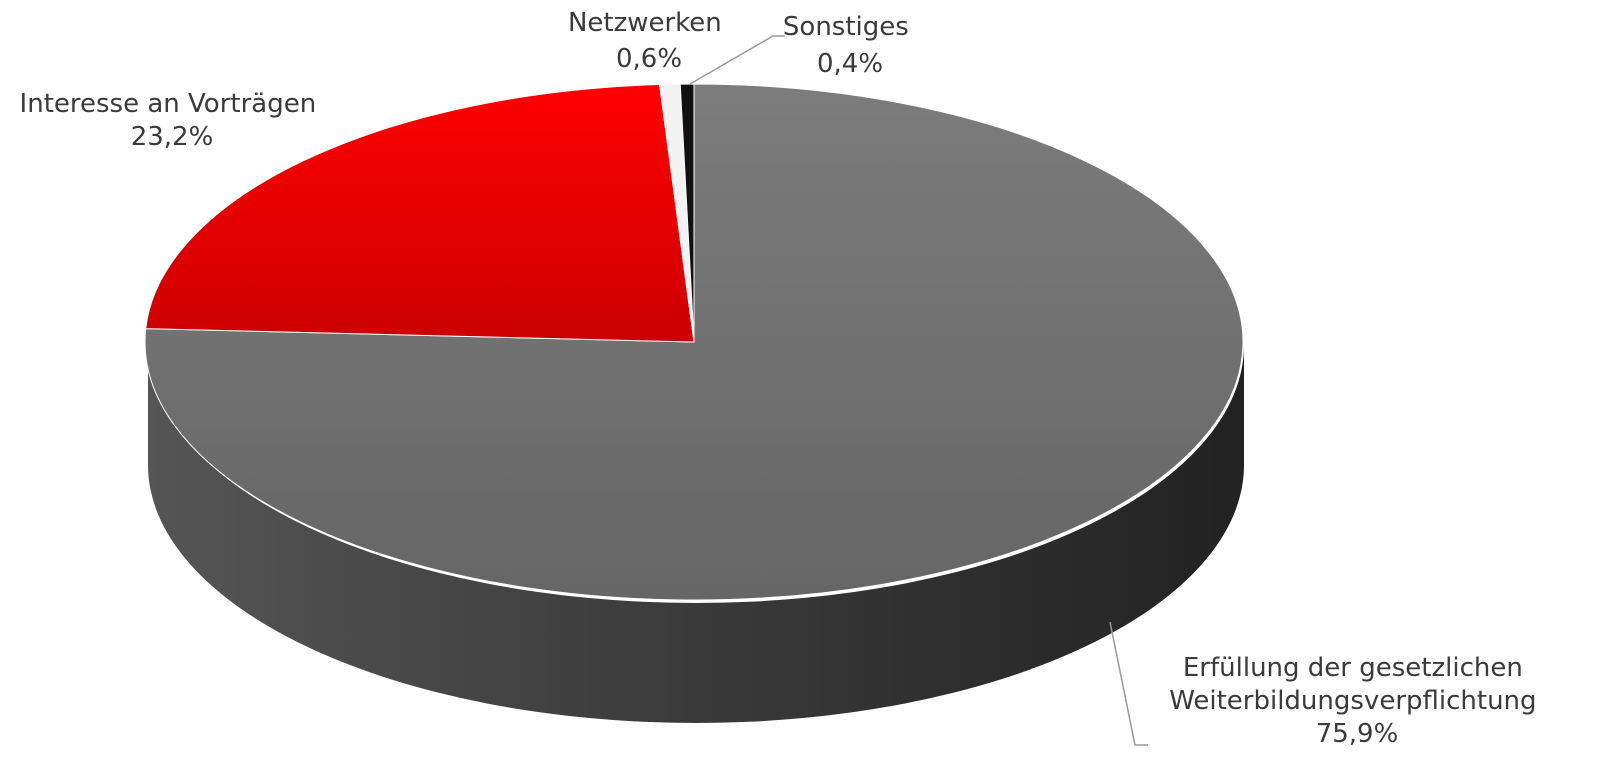 The height and width of the screenshot is (767, 1598). What do you see at coordinates (1352, 701) in the screenshot?
I see `slice-label-erfuellung-line-2: Weiterbildungsverpflichtung` at bounding box center [1352, 701].